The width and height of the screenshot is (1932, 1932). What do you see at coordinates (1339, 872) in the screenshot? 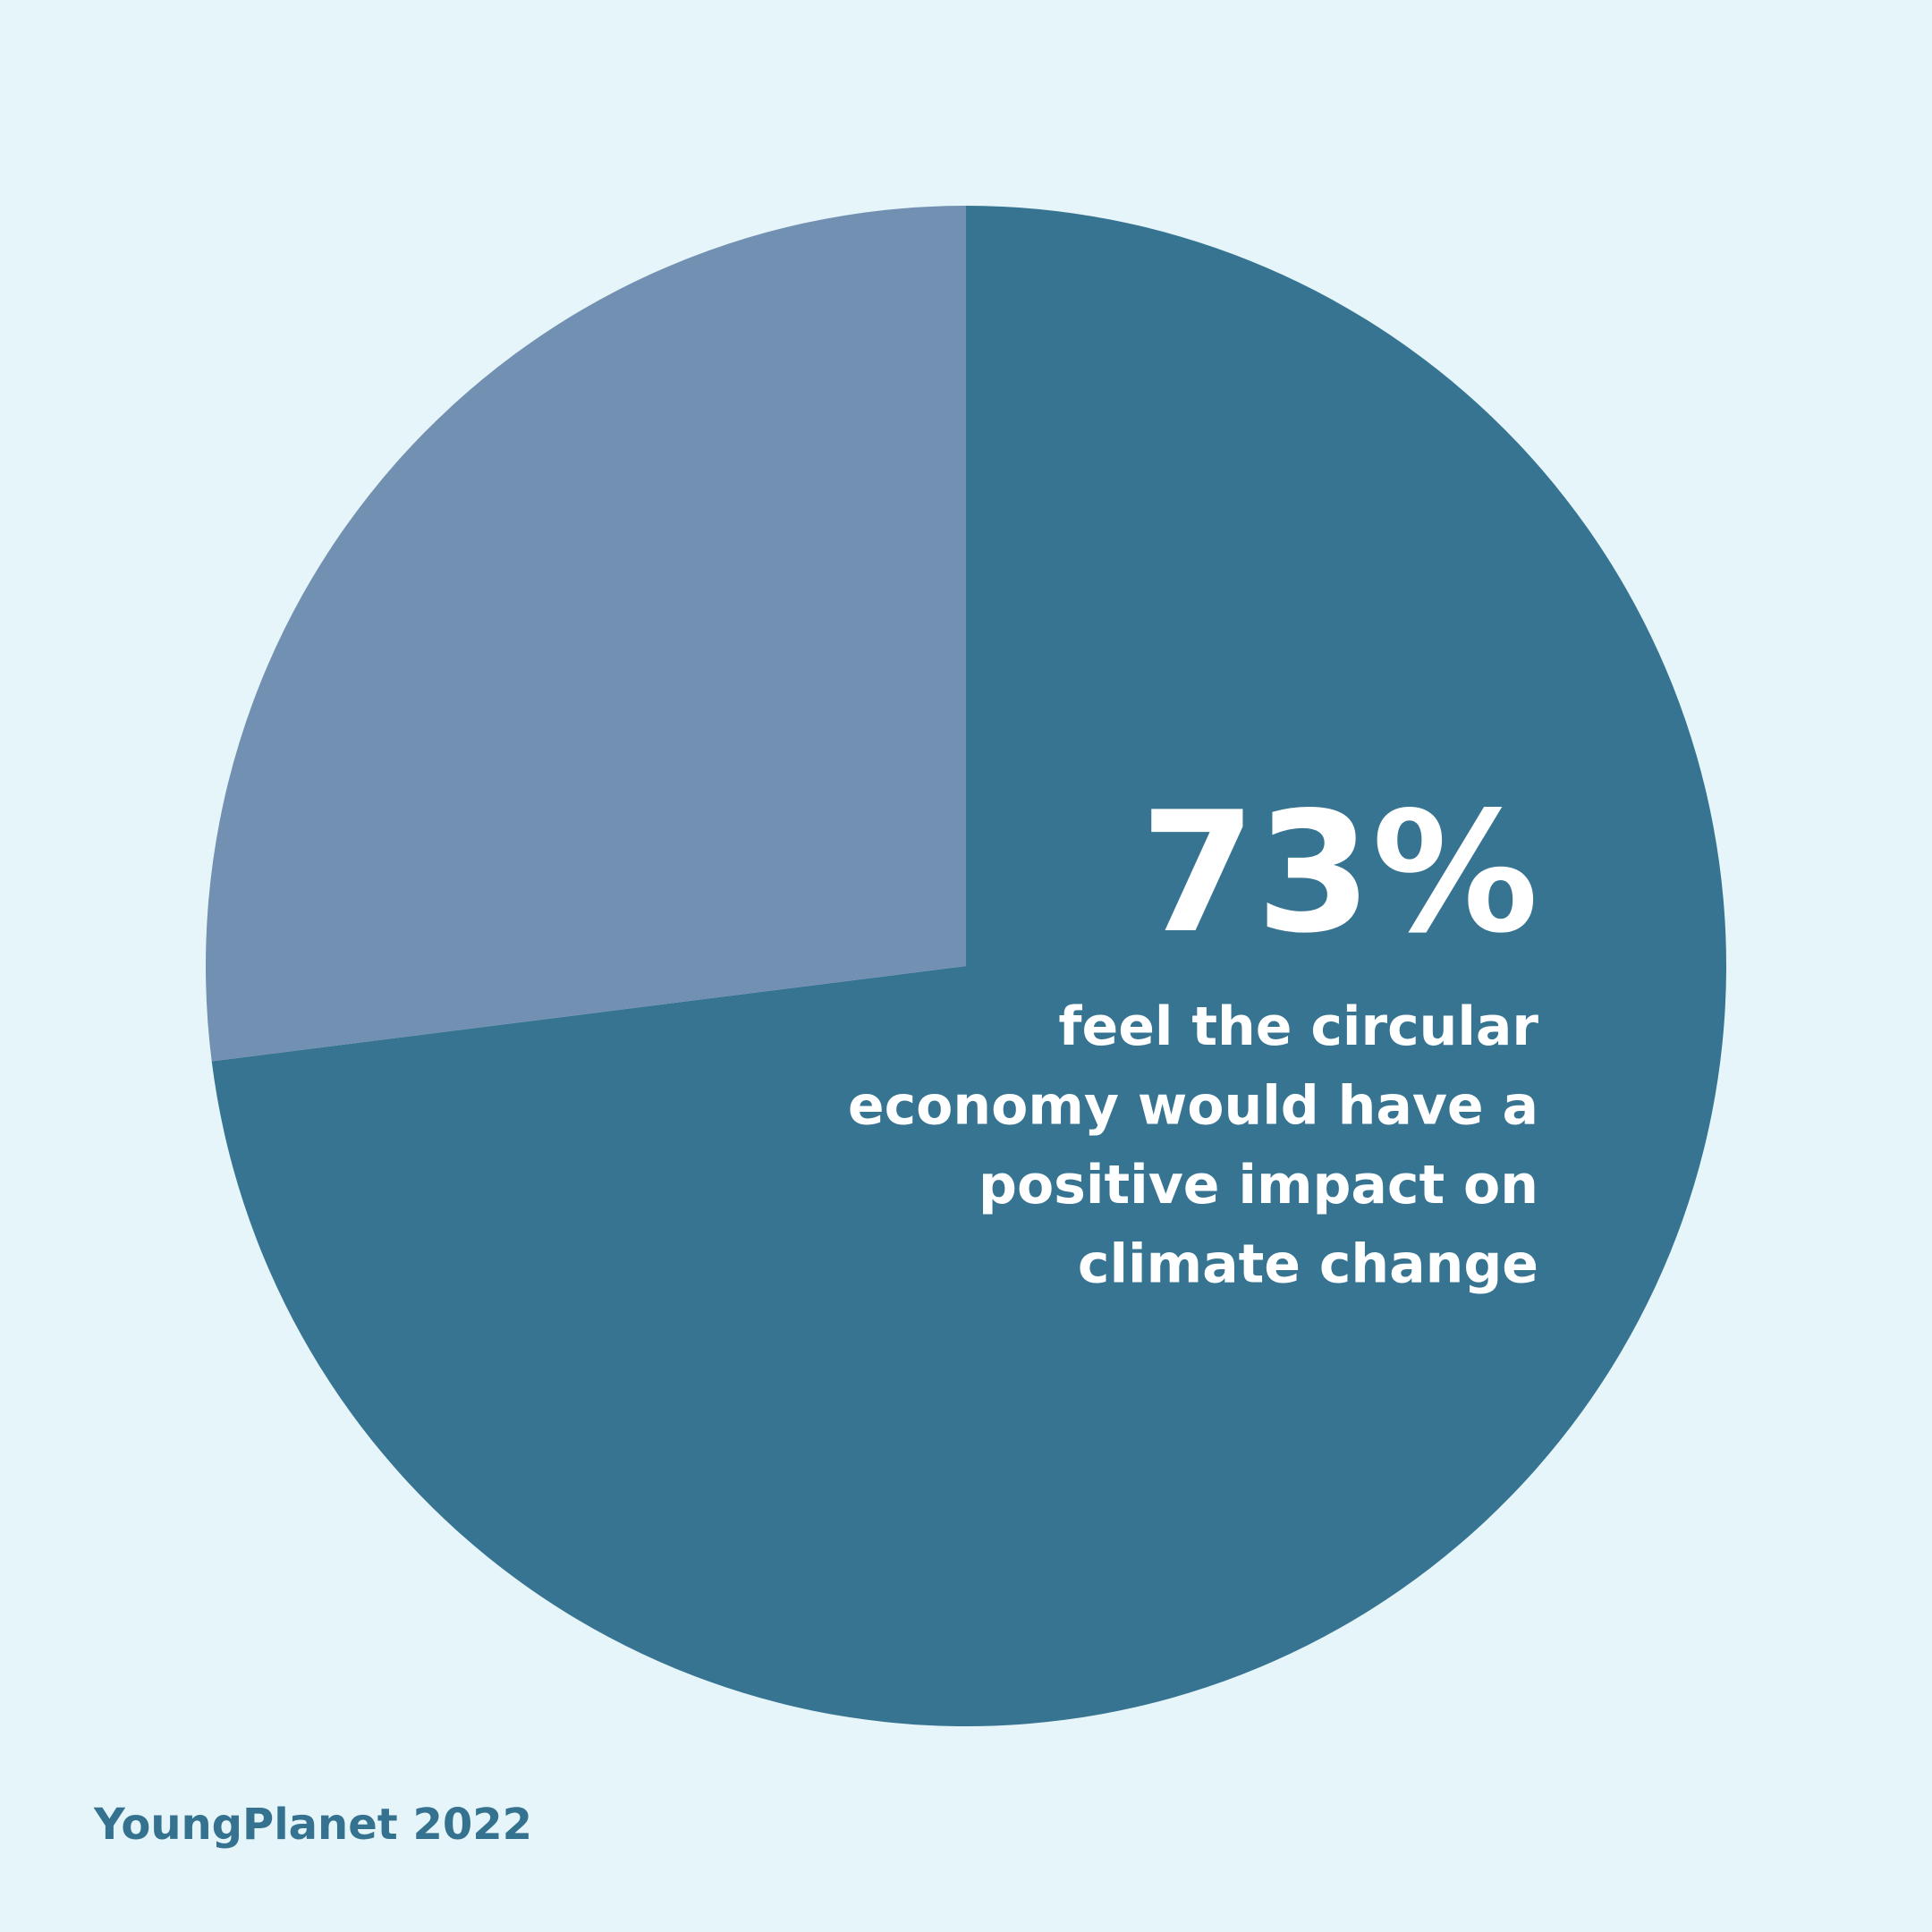
I see `value-label: 73%` at bounding box center [1339, 872].